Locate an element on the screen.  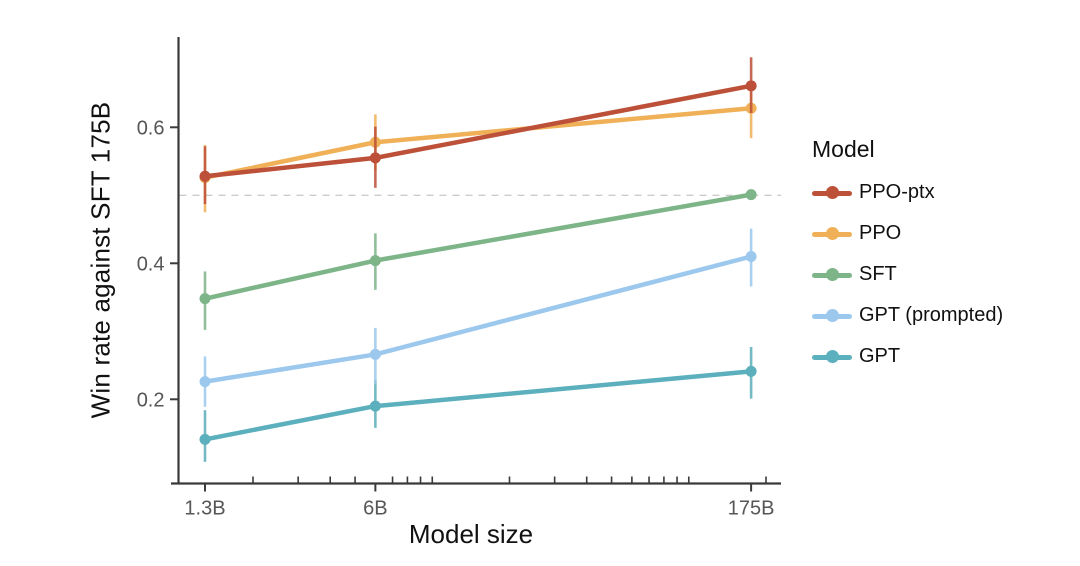
x-tick-label: 175B is located at coordinates (751, 509).